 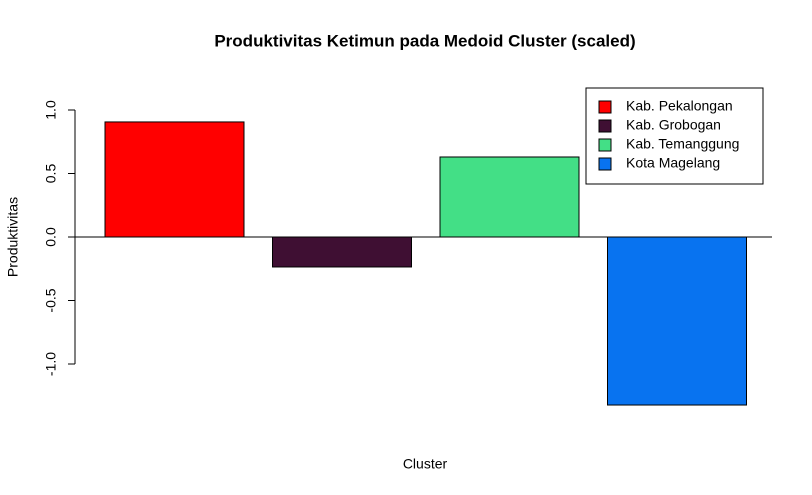 I want to click on legend-box, so click(x=674, y=136).